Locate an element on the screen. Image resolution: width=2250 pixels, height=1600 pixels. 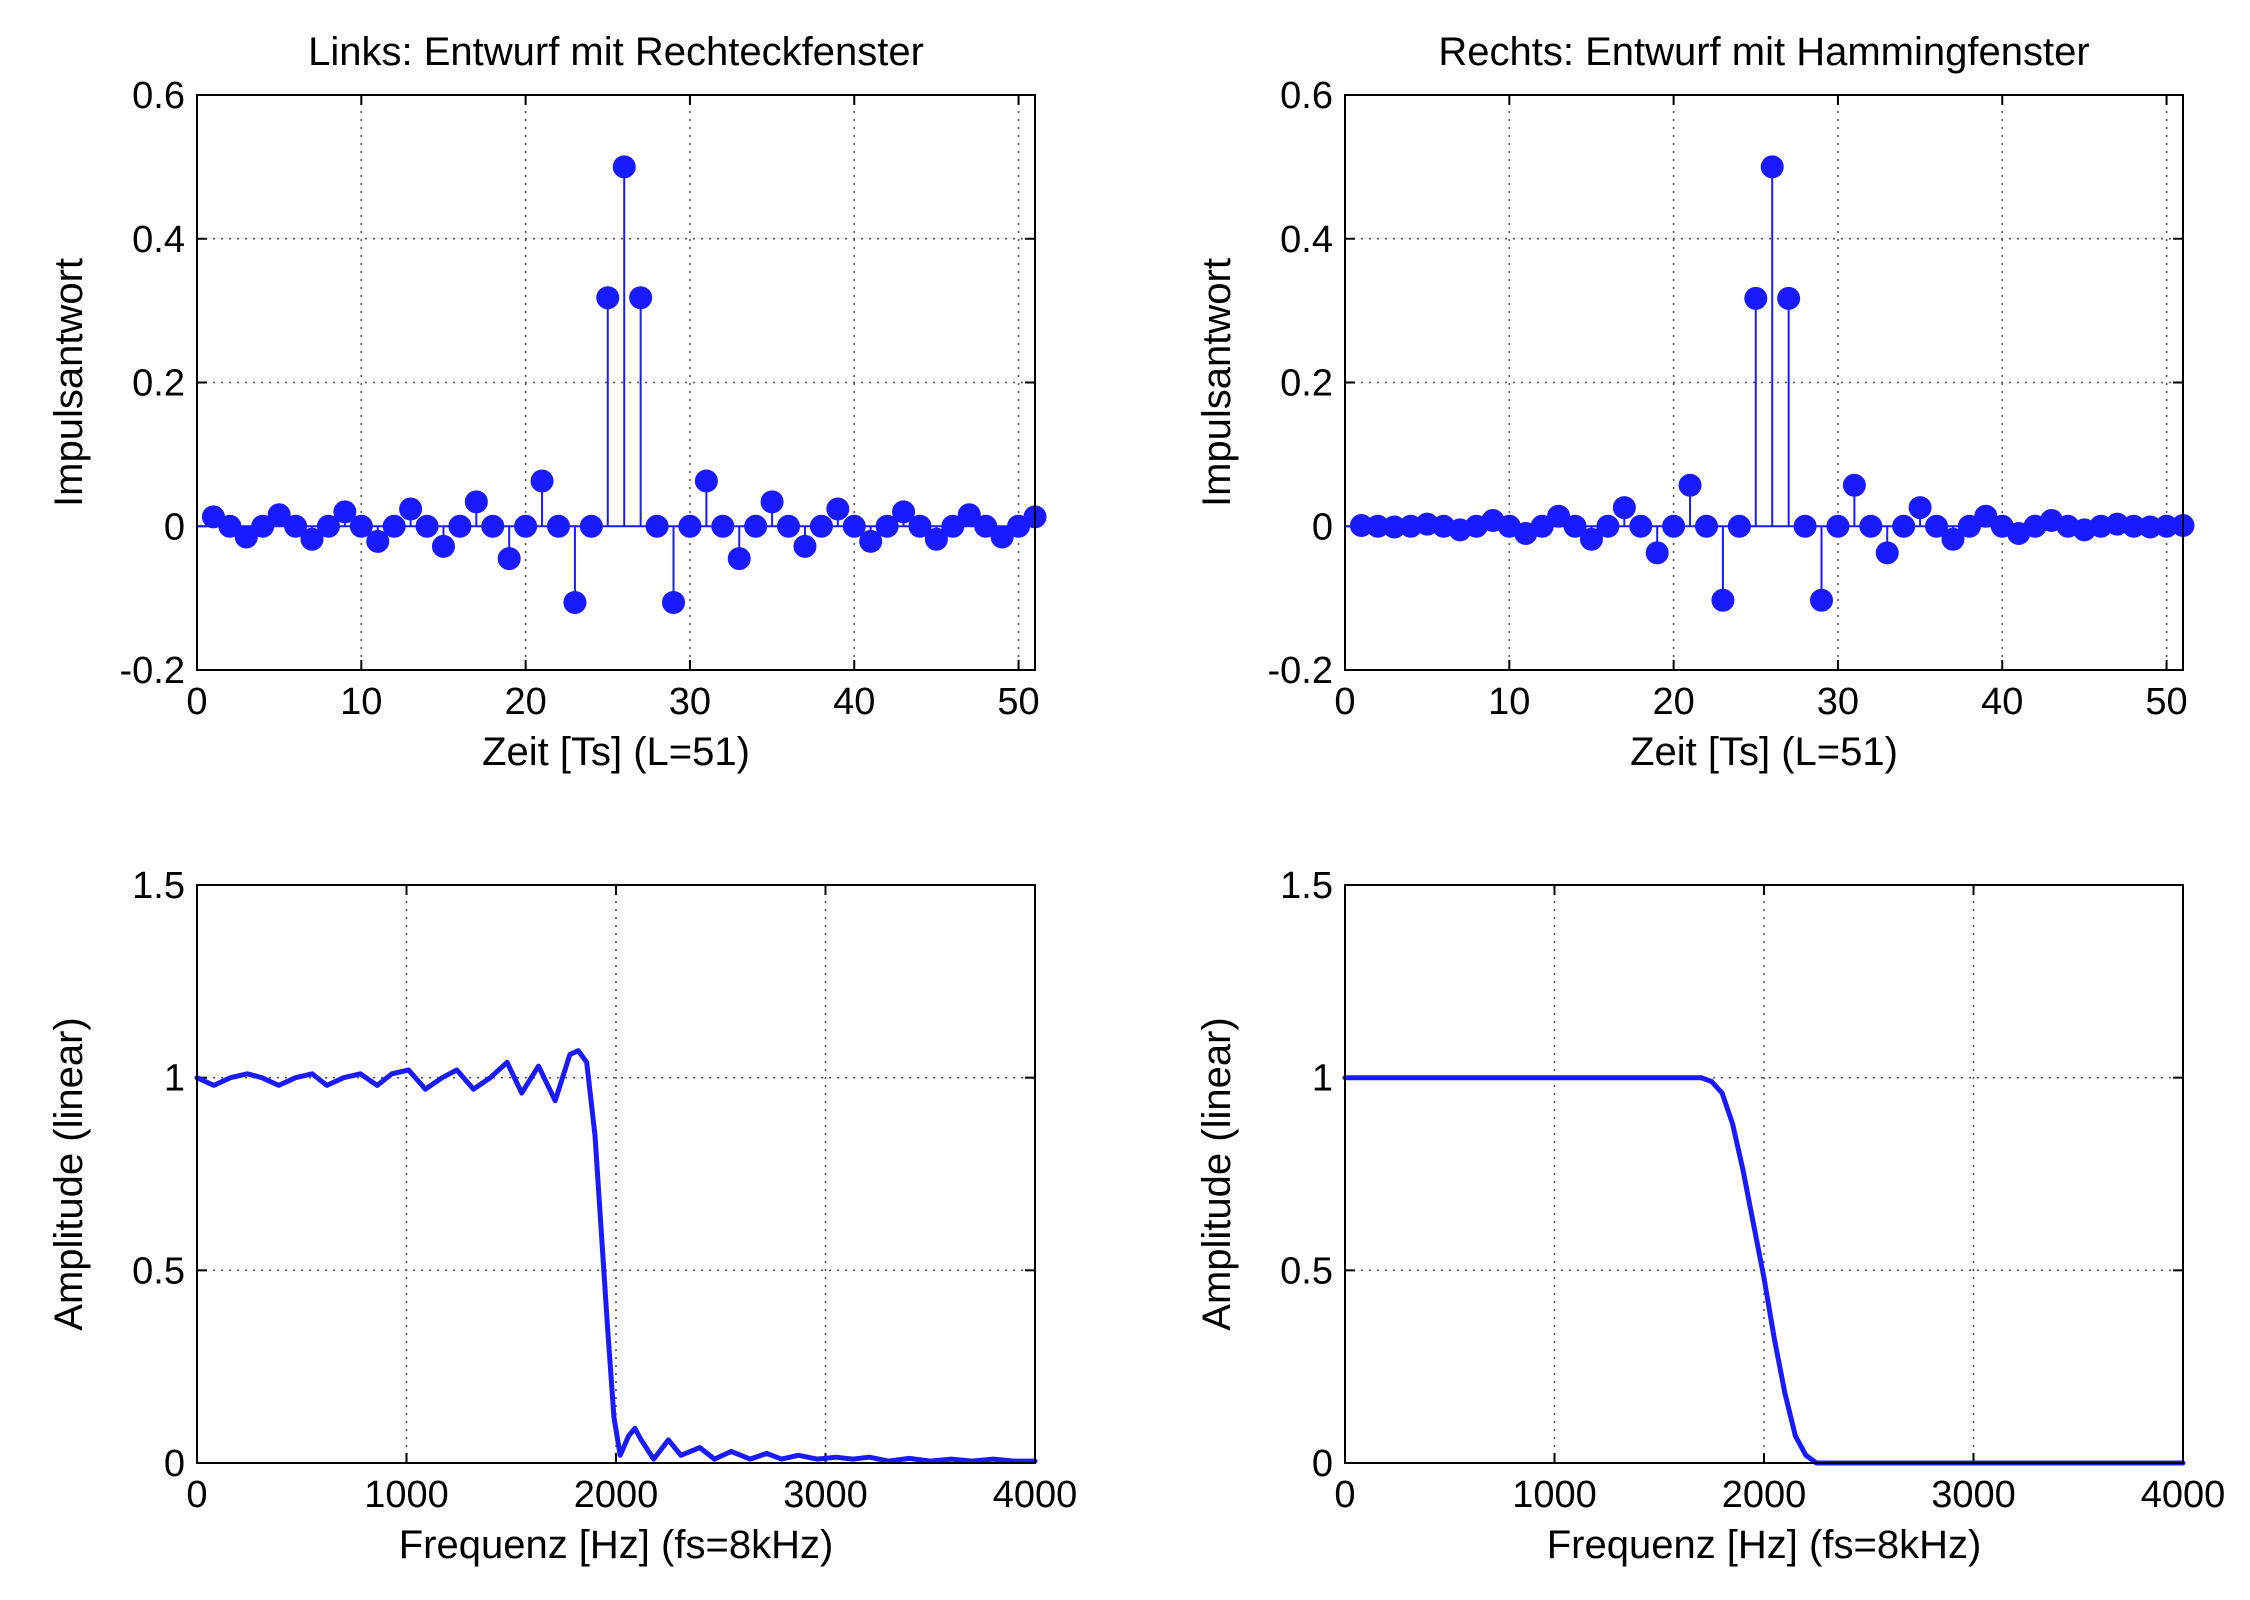
x-tick-label: 10 is located at coordinates (361, 702).